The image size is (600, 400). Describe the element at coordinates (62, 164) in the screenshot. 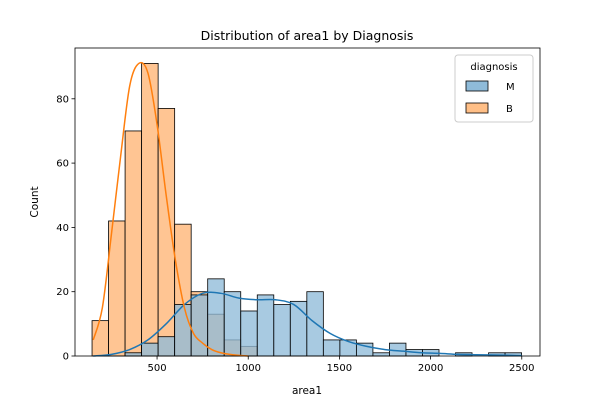

I see `y-tick-label: 60` at that location.